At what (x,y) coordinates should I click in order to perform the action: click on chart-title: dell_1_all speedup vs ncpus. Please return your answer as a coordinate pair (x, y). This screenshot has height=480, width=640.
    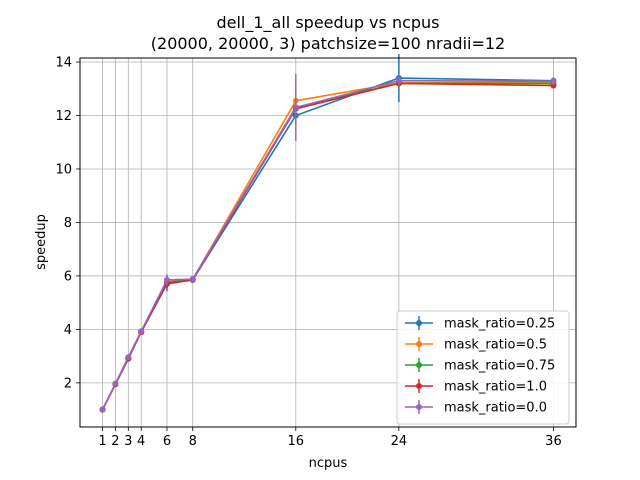
    Looking at the image, I should click on (327, 23).